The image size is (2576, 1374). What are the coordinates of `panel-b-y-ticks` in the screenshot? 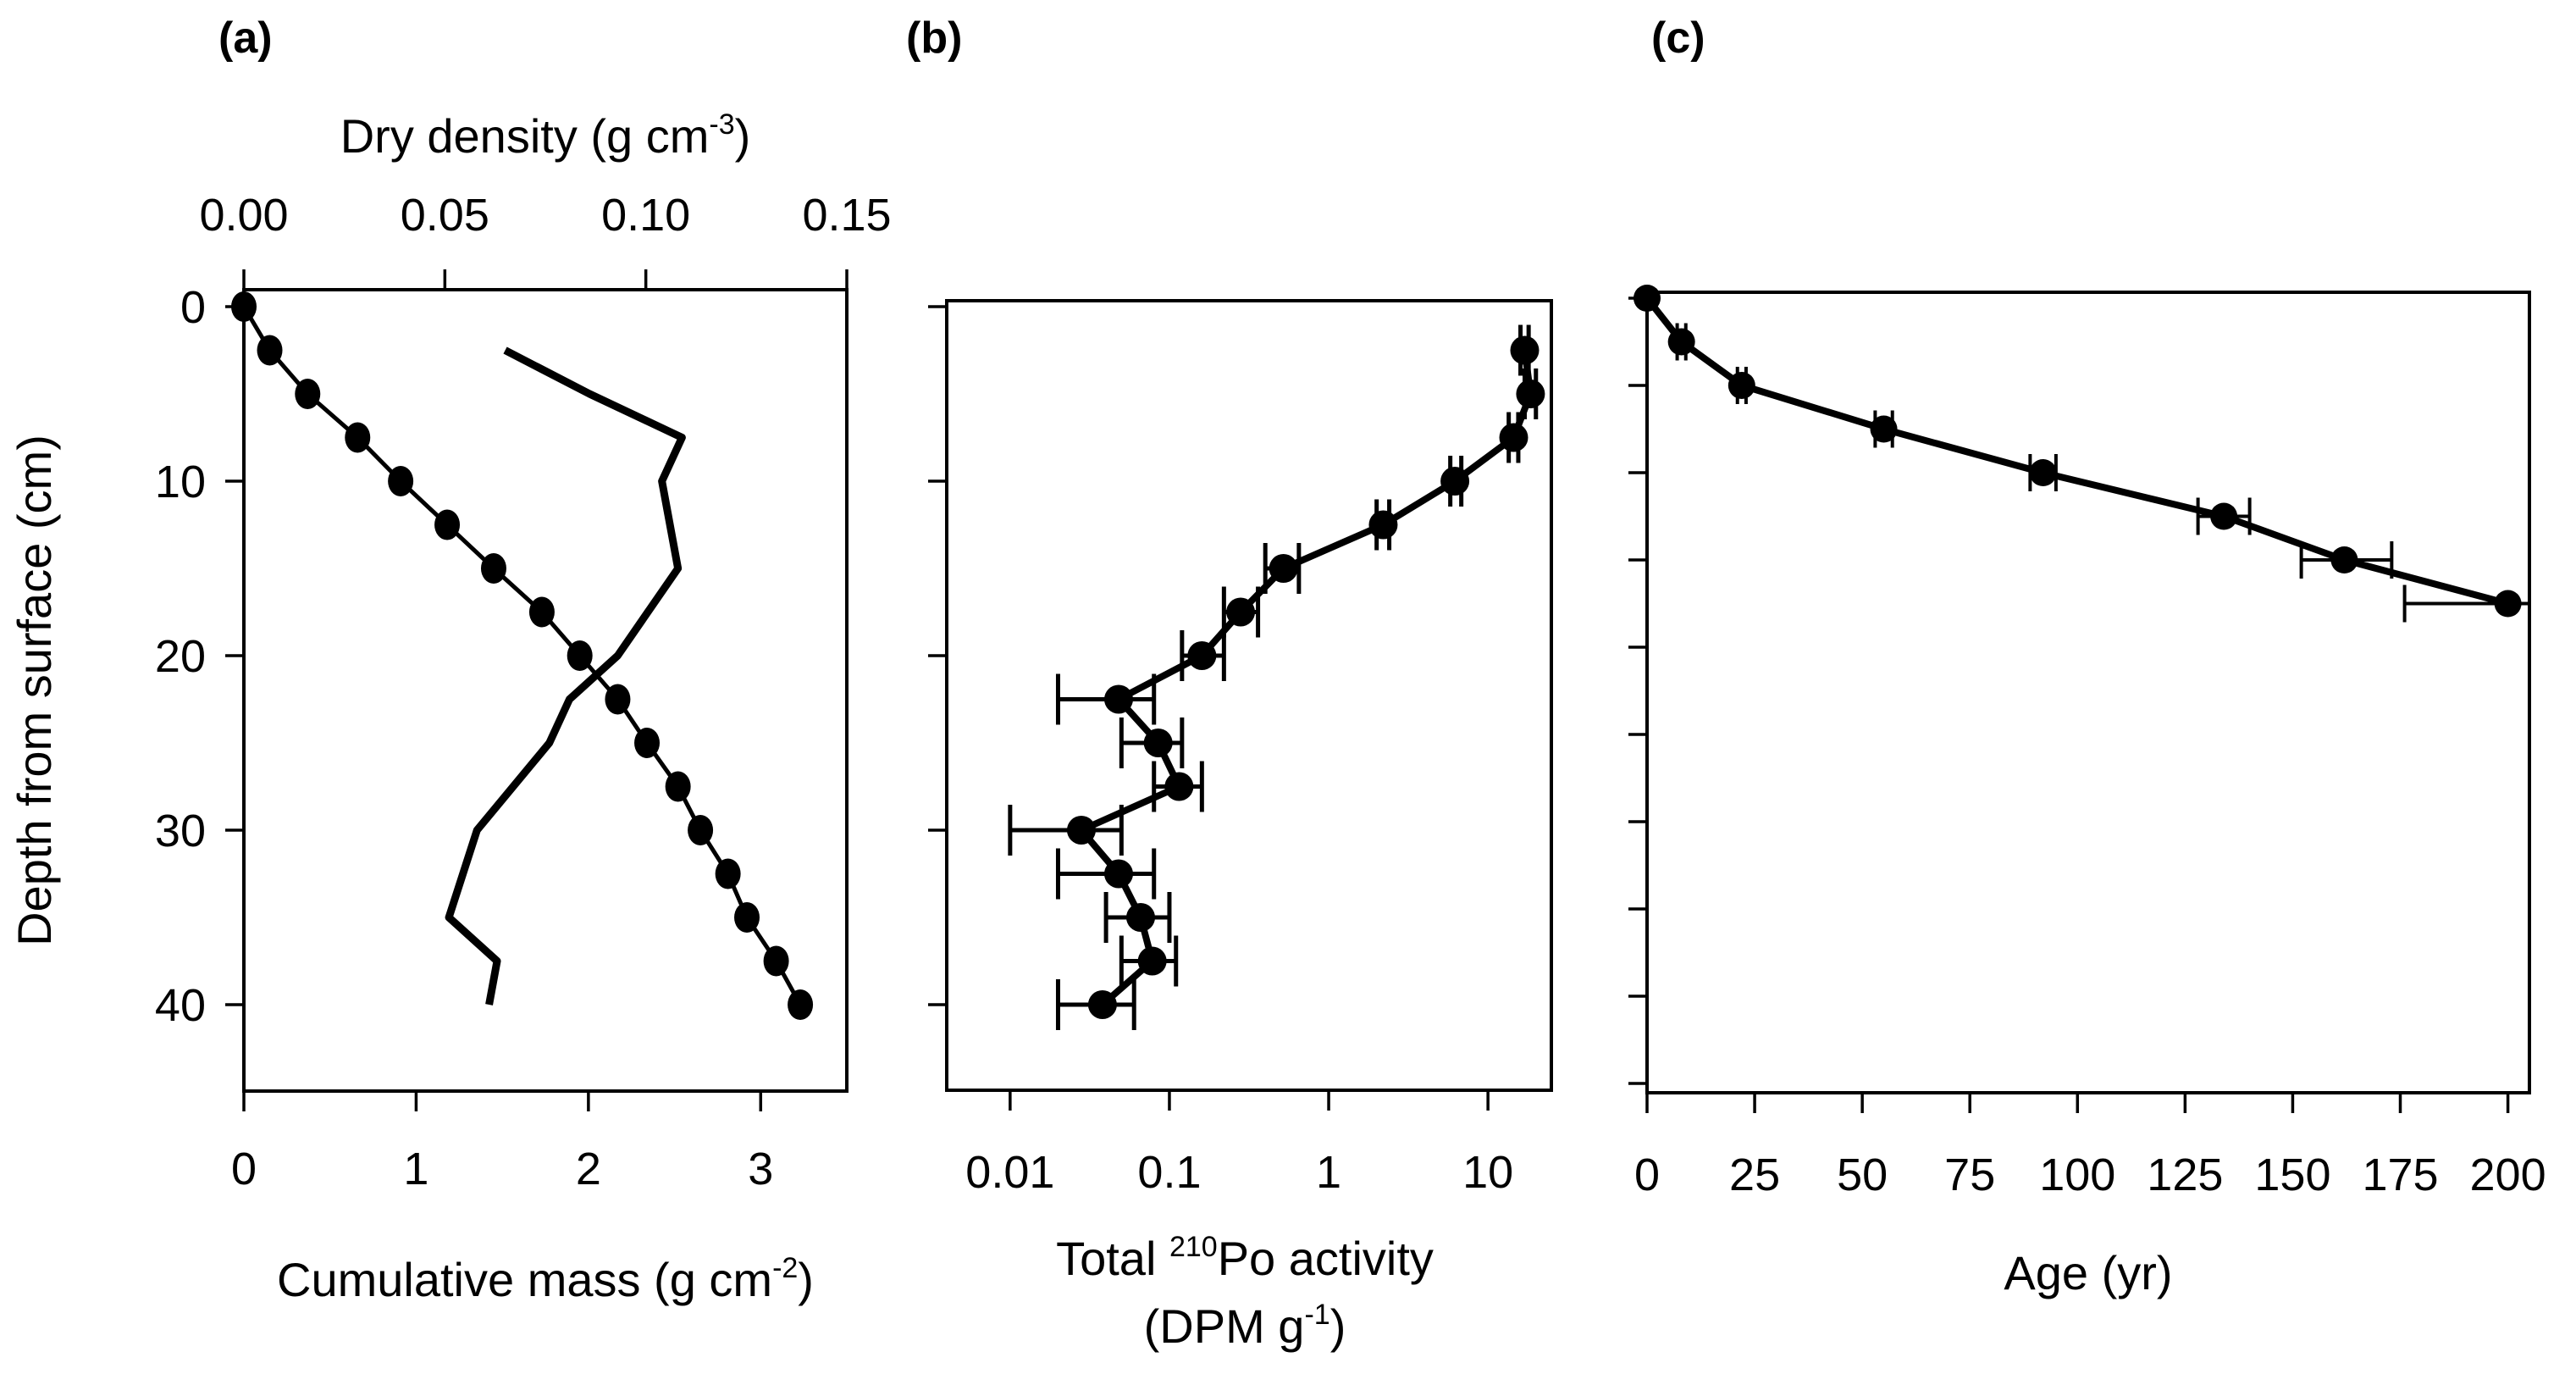 It's located at (937, 655).